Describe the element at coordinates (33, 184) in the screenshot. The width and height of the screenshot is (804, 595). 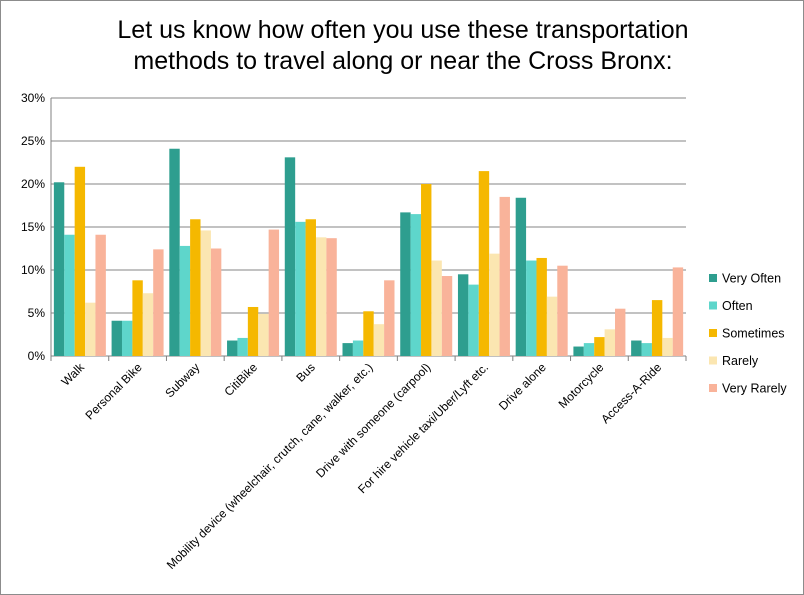
I see `y-tick-label: 20%` at that location.